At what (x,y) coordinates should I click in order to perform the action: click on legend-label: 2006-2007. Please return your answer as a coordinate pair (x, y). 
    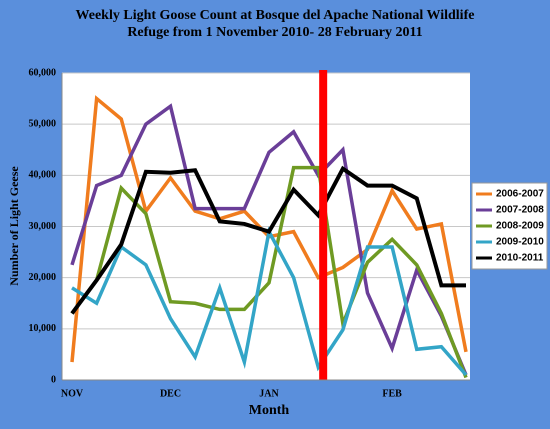
    Looking at the image, I should click on (520, 194).